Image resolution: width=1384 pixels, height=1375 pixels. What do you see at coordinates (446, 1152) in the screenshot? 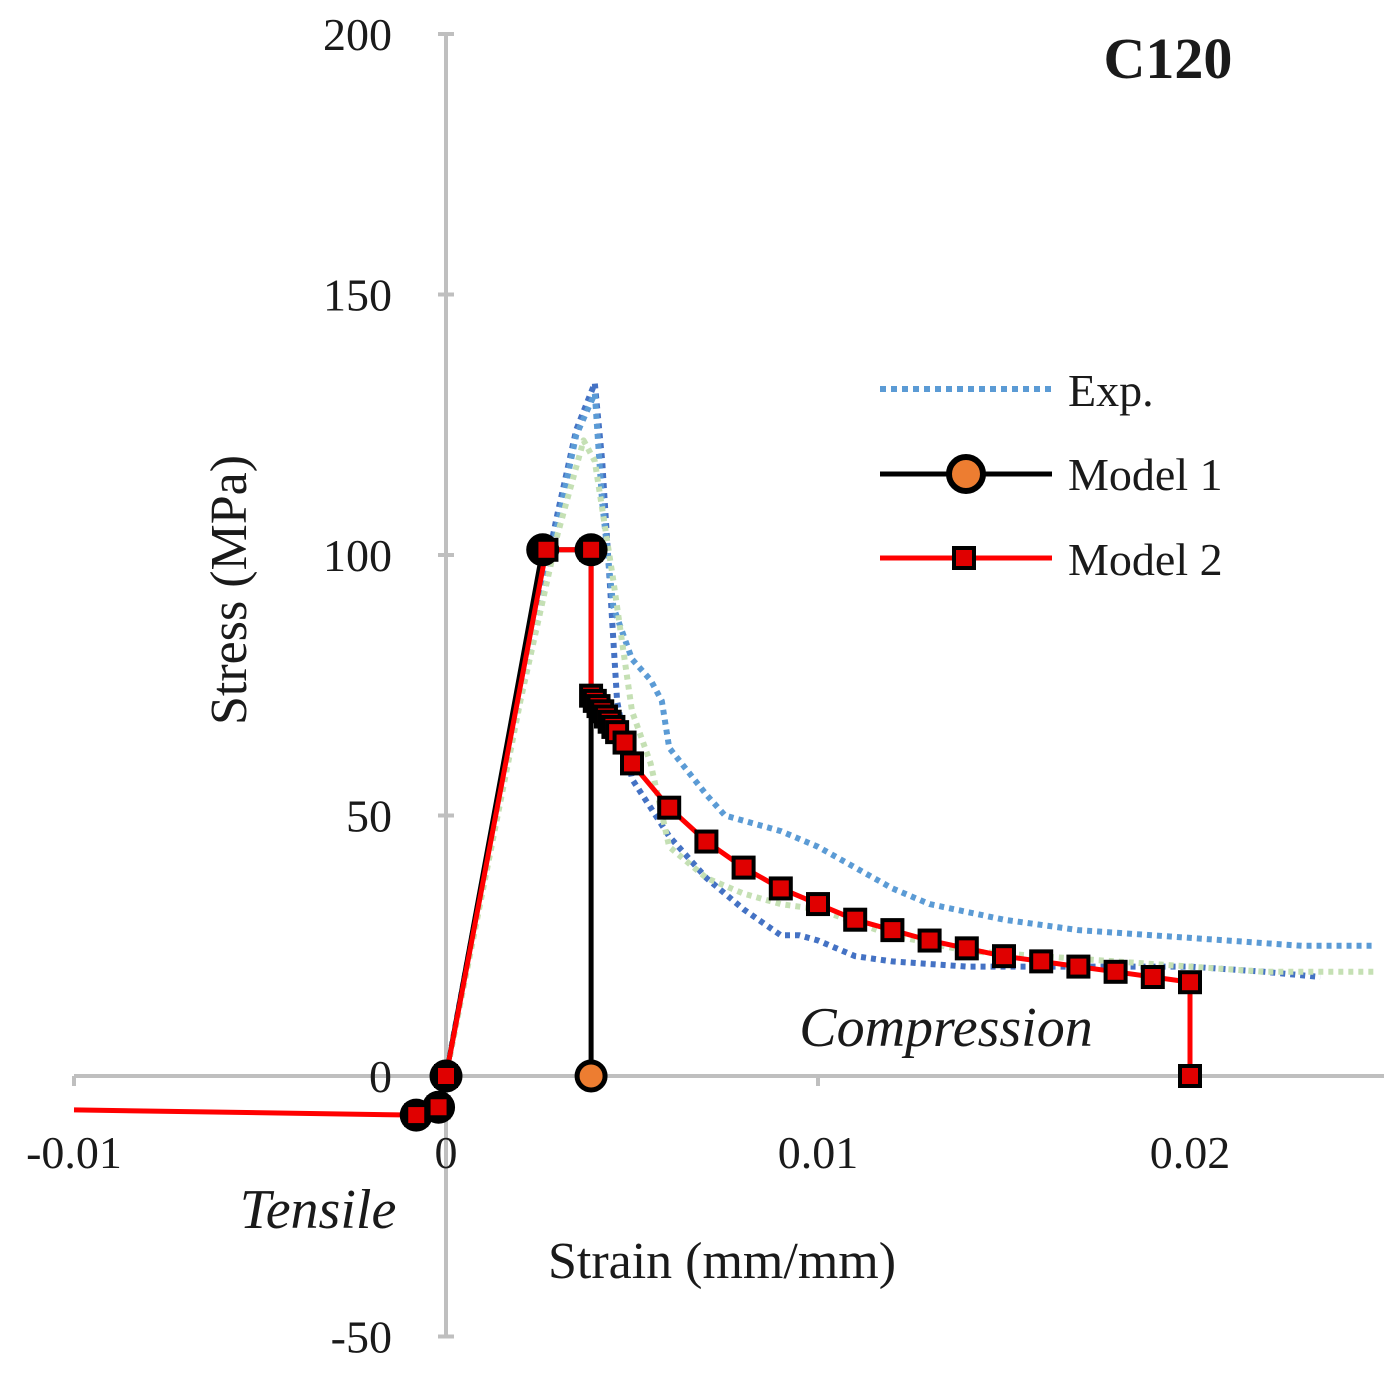
I see `x-tick-label: 0` at bounding box center [446, 1152].